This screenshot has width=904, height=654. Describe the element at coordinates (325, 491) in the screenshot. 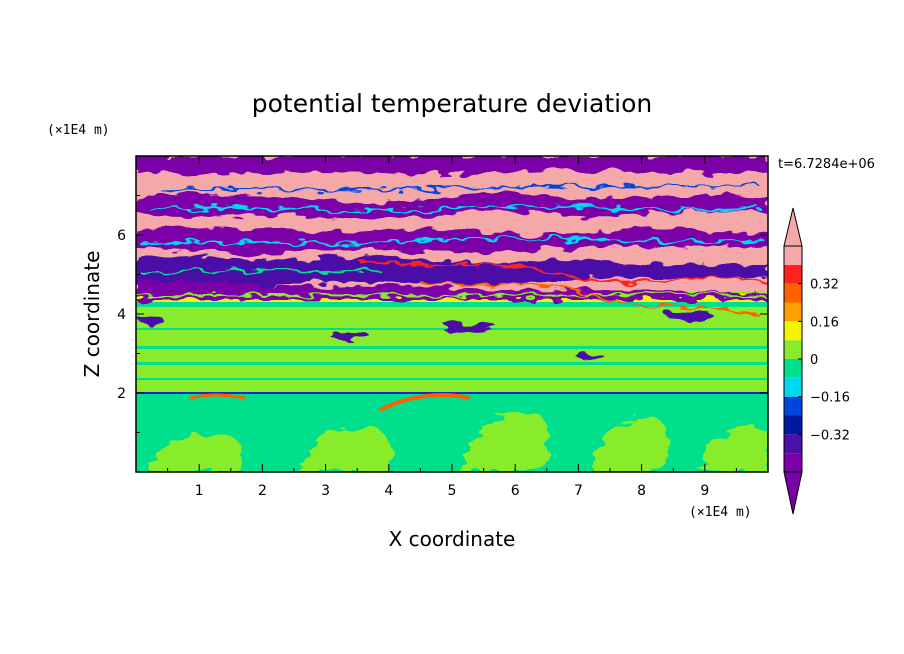

I see `x-tick-label: 3` at that location.